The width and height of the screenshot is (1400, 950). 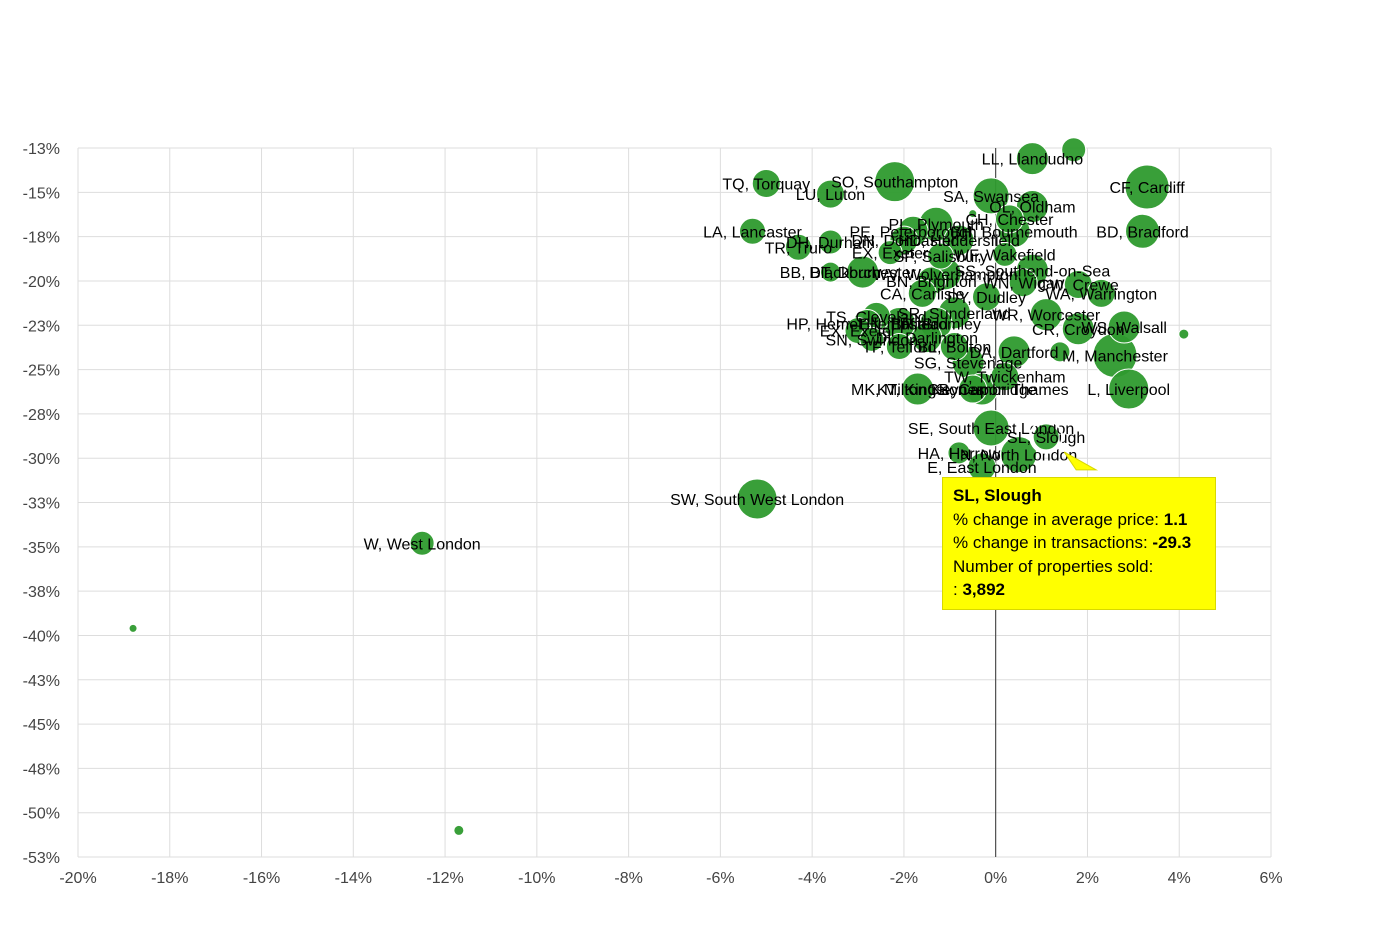 I want to click on bubble-label: SL, Slough, so click(x=1046, y=438).